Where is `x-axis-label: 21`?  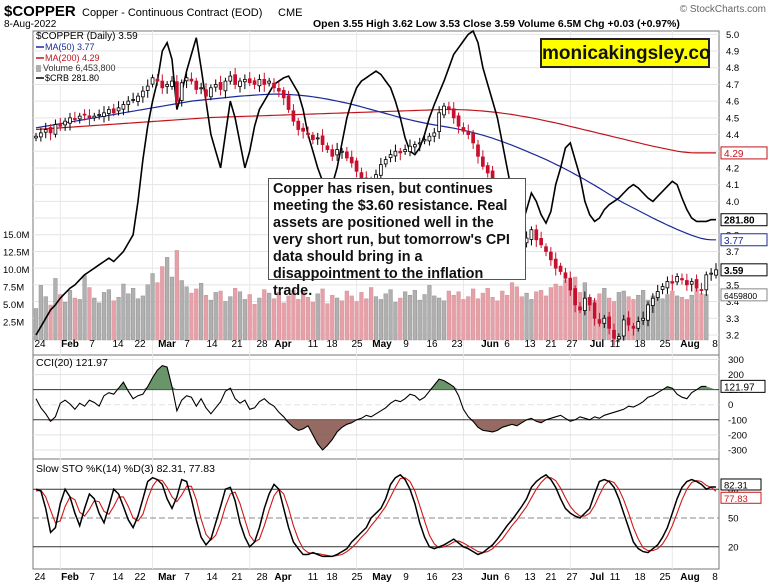 x-axis-label: 21 is located at coordinates (237, 344).